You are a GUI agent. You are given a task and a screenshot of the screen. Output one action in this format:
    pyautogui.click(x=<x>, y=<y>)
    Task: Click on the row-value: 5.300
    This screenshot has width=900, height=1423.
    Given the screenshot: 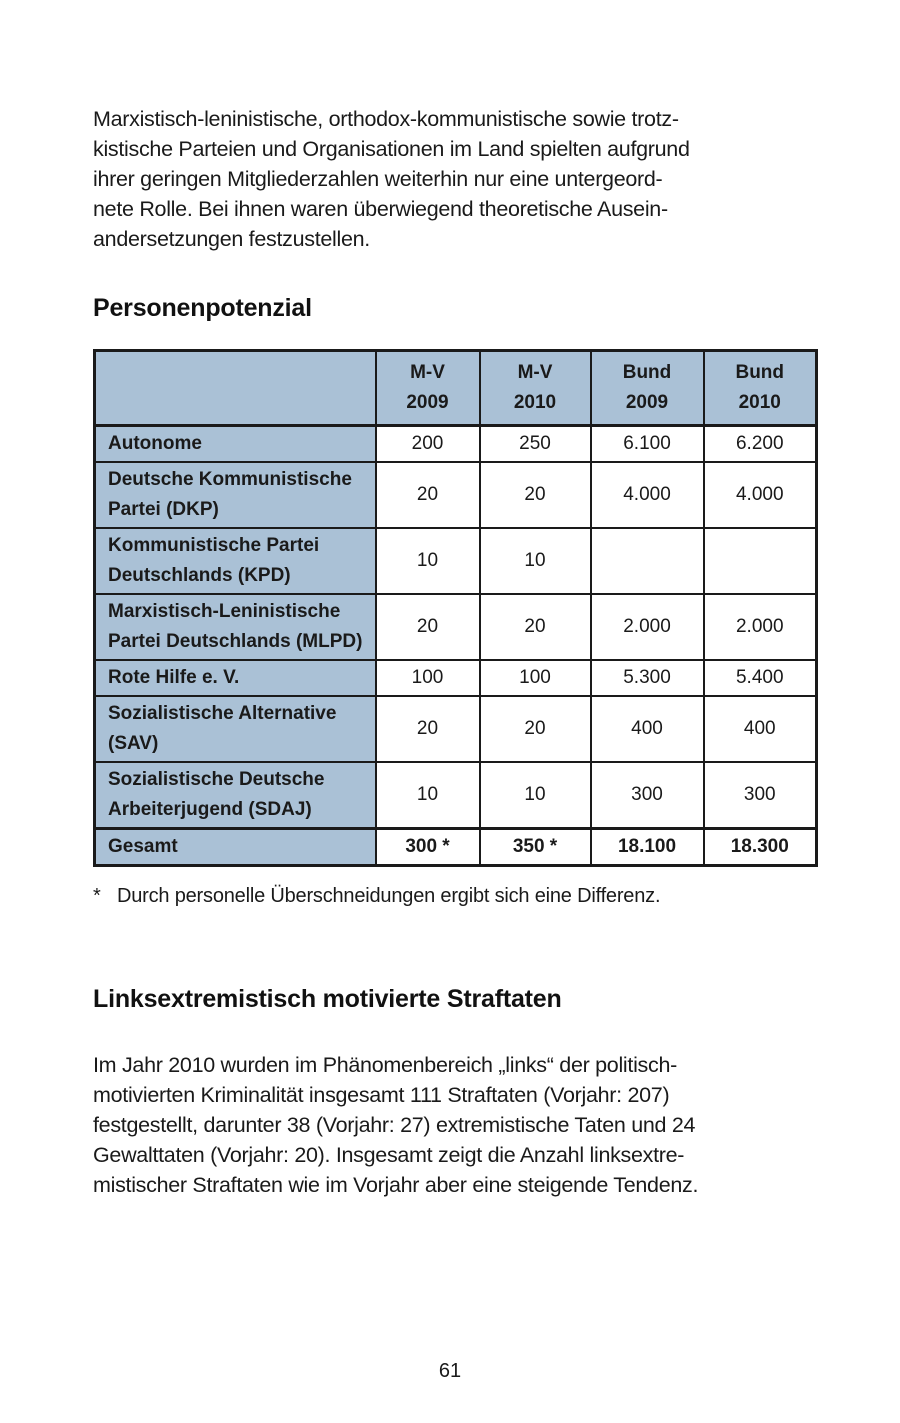 What is the action you would take?
    pyautogui.click(x=647, y=678)
    